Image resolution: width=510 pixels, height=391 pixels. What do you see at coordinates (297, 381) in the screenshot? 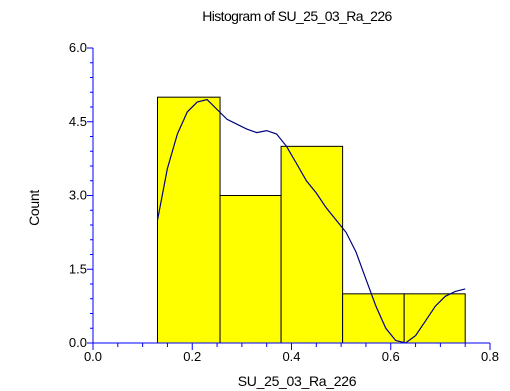
I see `x-axis-title: SU_25_03_Ra_226` at bounding box center [297, 381].